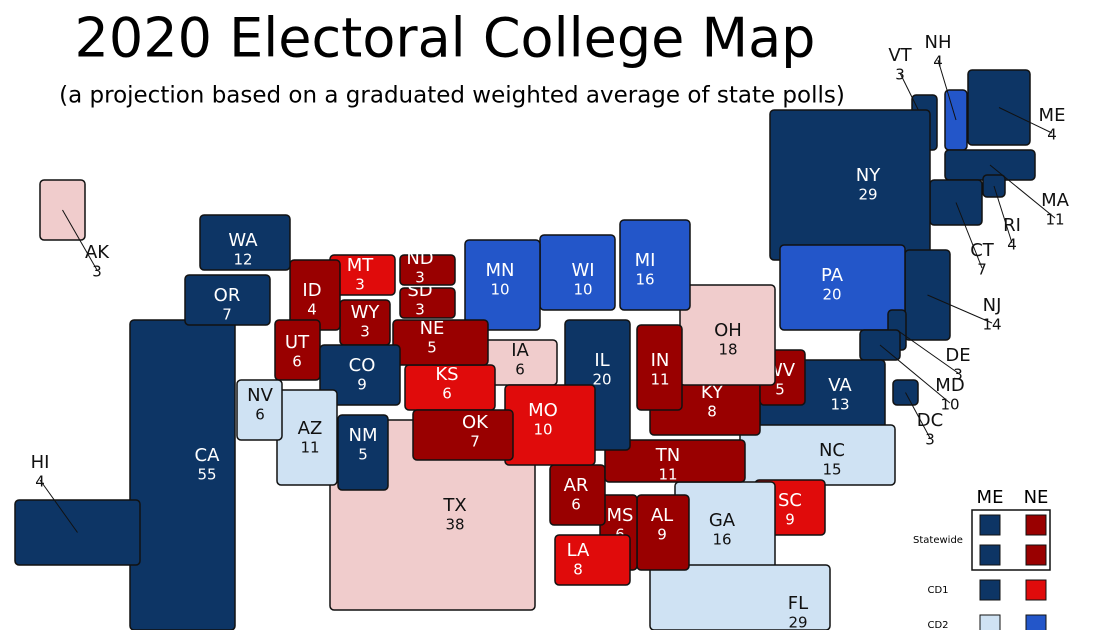 The height and width of the screenshot is (630, 1099). I want to click on legend-column: ME, so click(990, 497).